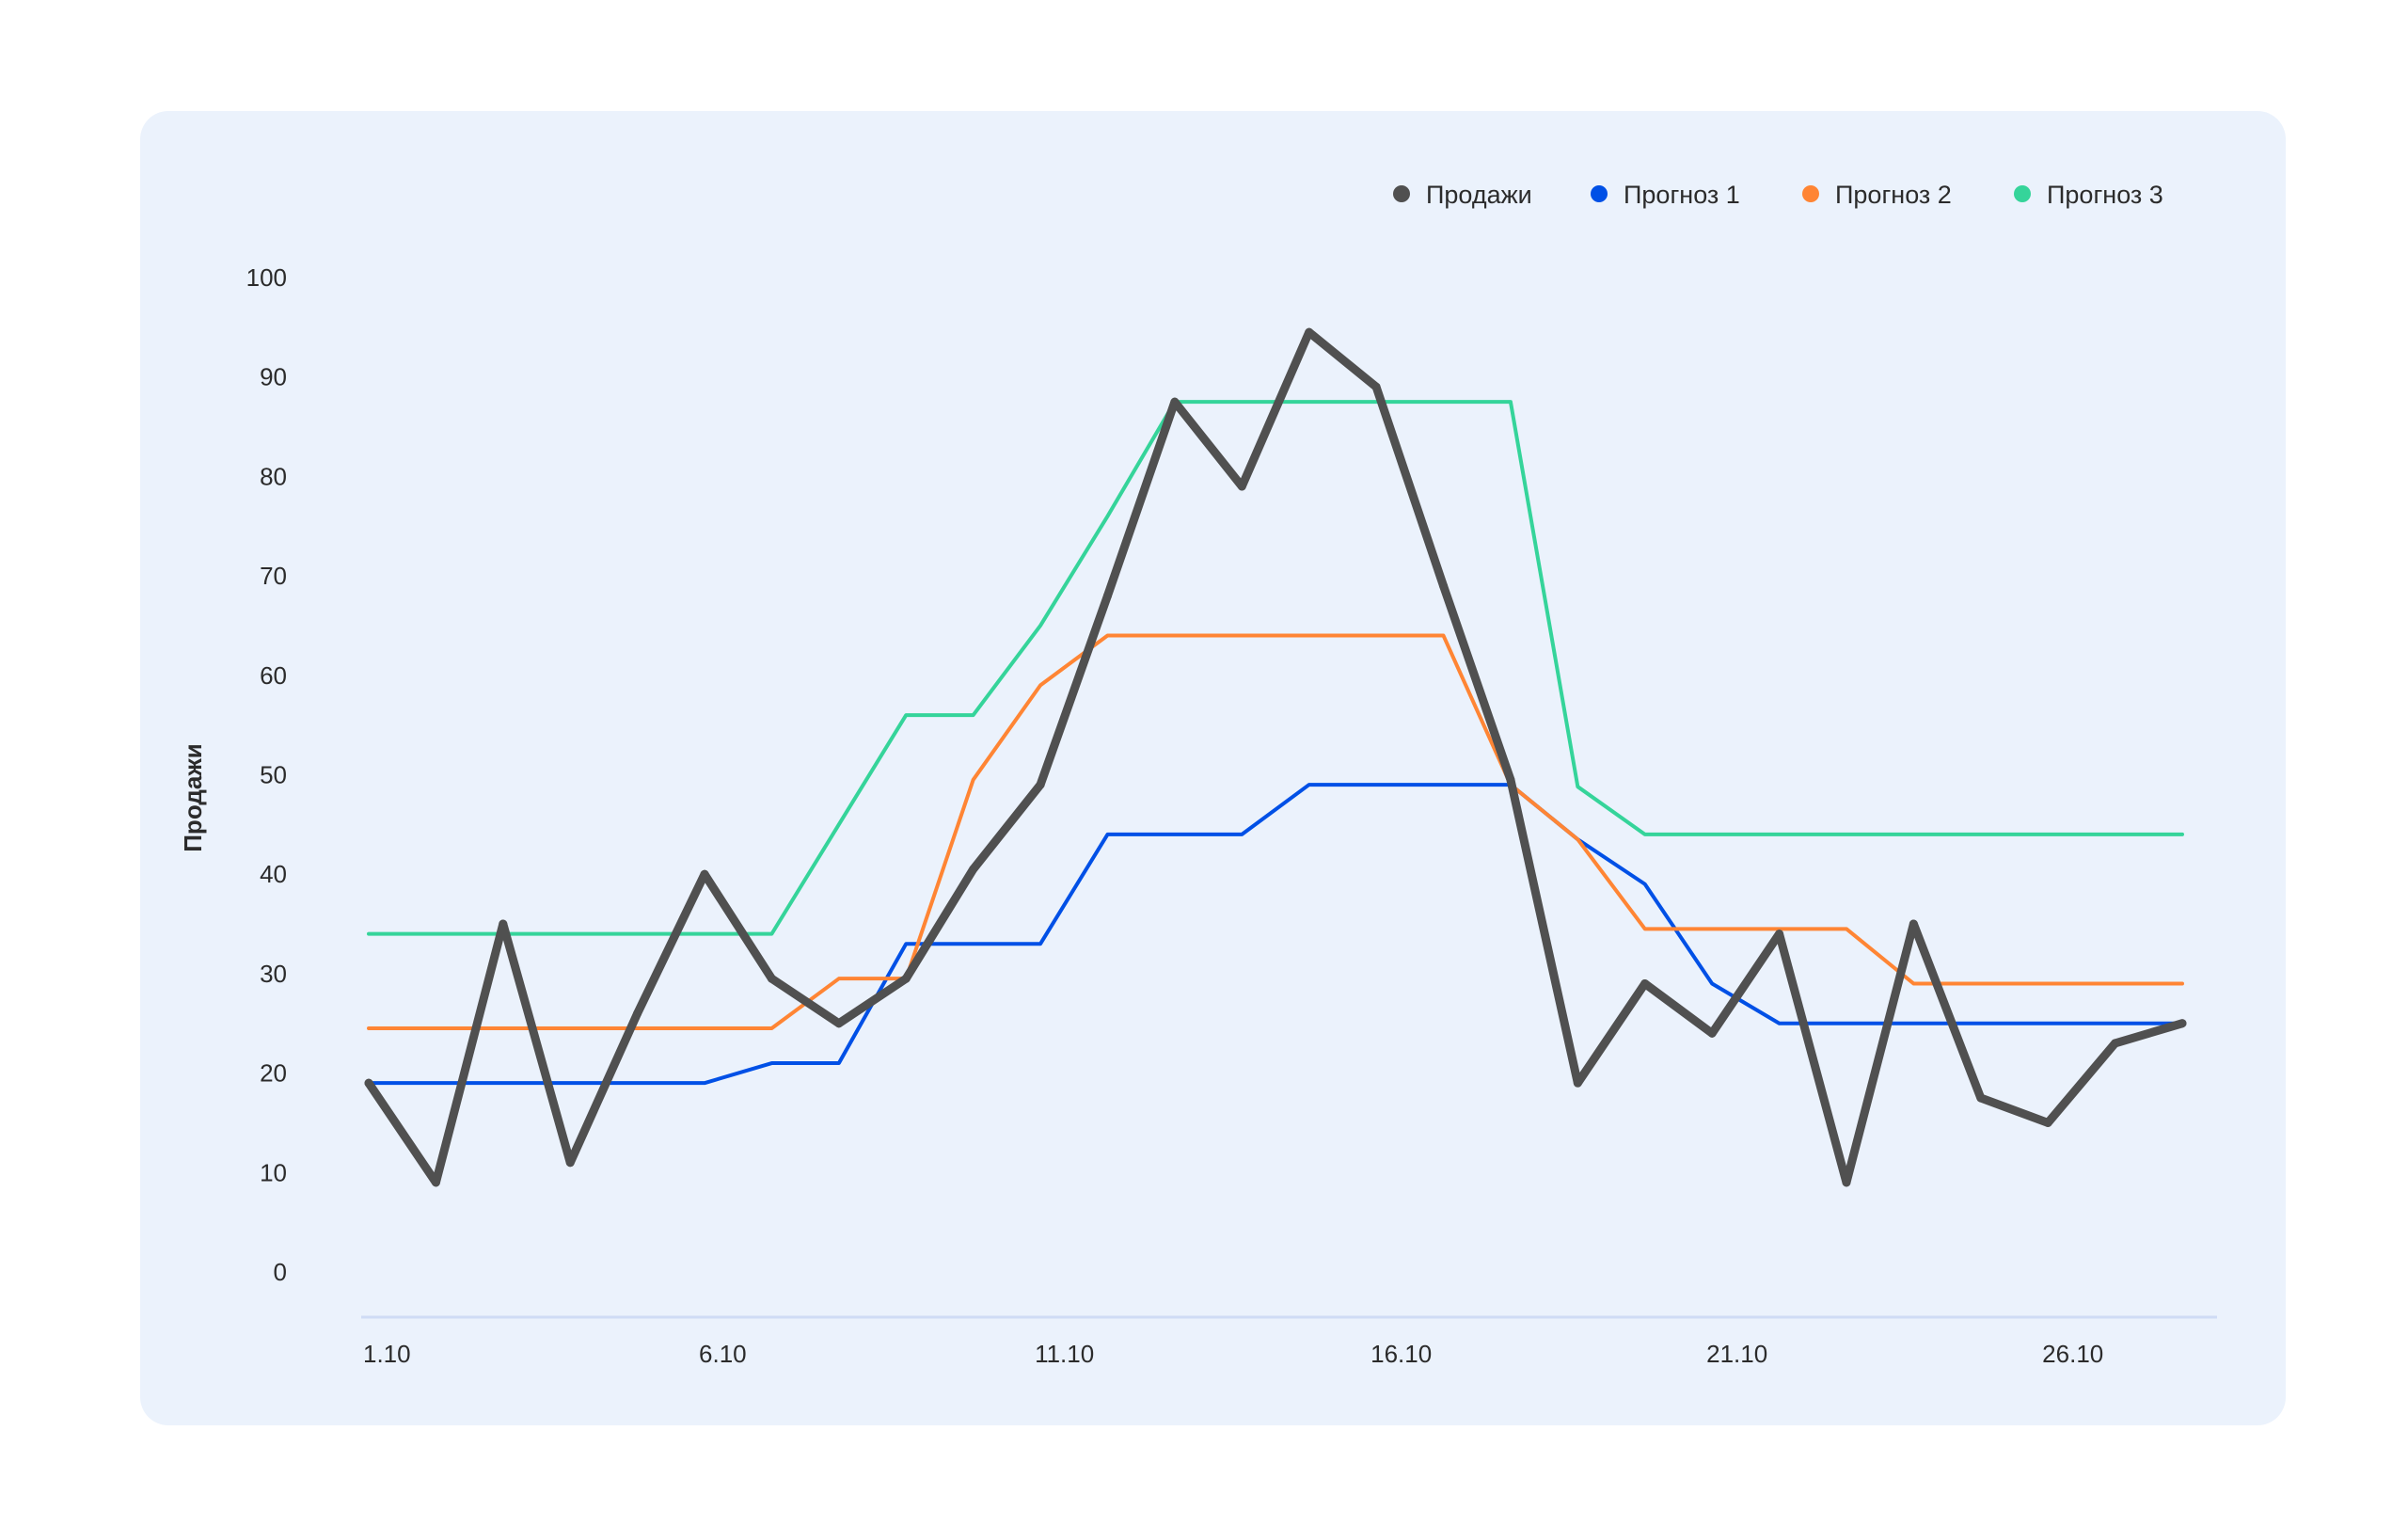  Describe the element at coordinates (1737, 1354) in the screenshot. I see `x-tick-label: 21.10` at that location.